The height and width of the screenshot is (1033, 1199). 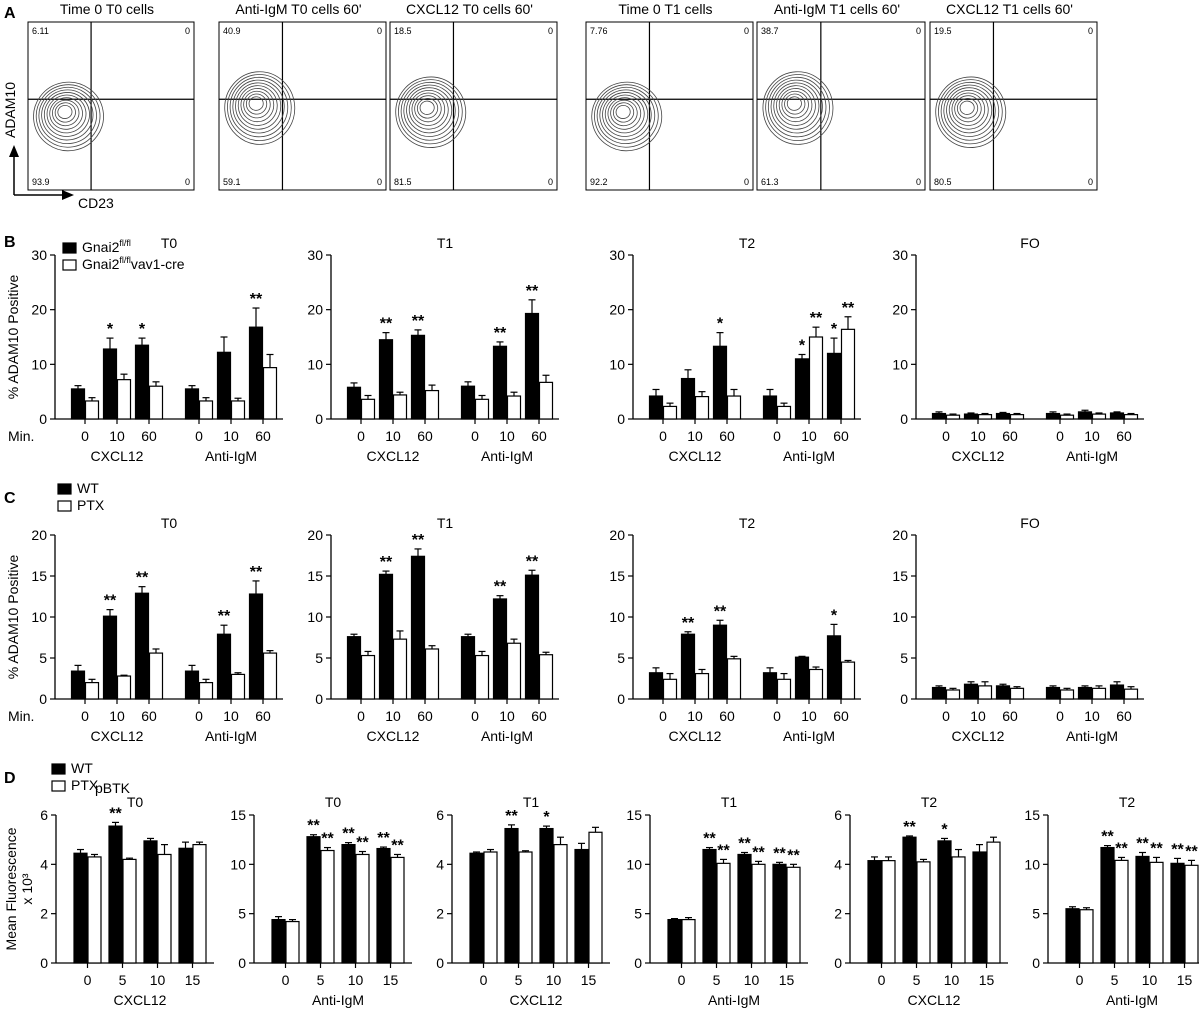 What do you see at coordinates (44, 864) in the screenshot?
I see `y-tick-label: 4` at bounding box center [44, 864].